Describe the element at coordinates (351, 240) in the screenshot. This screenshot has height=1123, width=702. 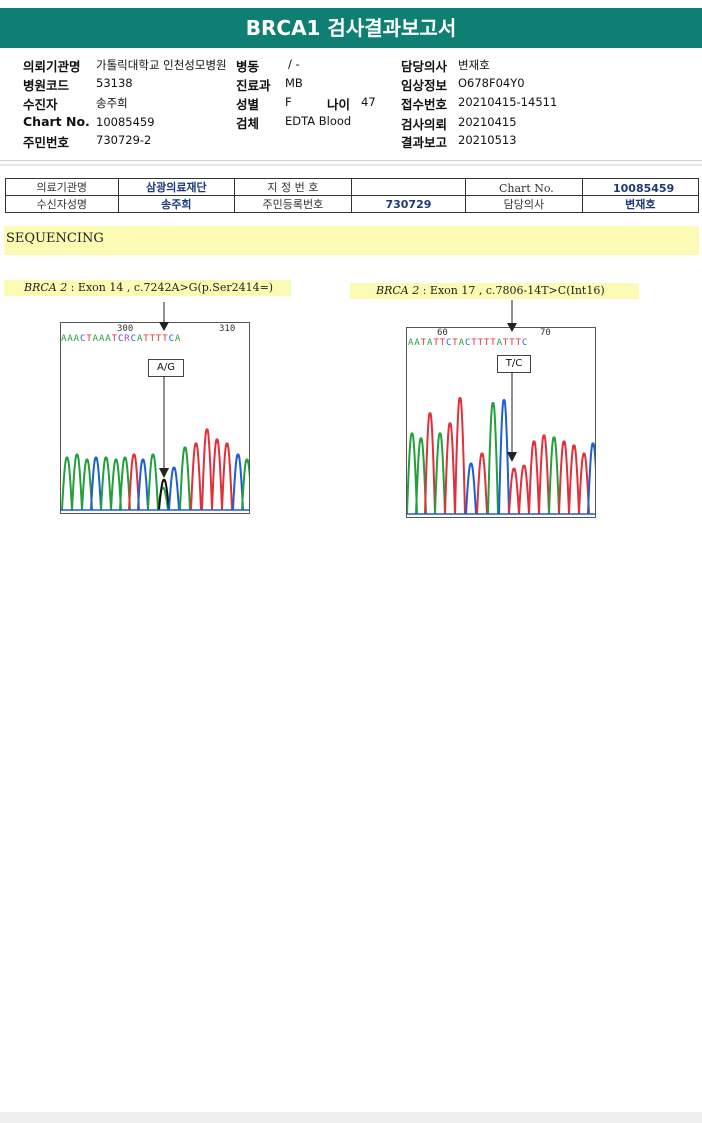
I see `sequencing-band` at that location.